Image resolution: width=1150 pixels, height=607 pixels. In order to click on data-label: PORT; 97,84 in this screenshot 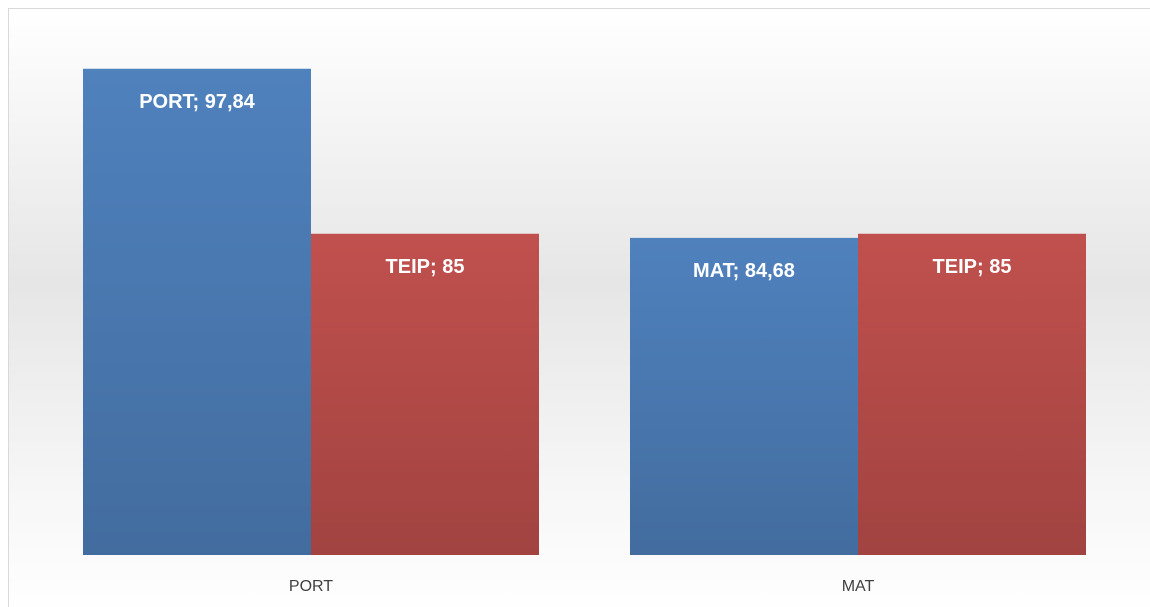, I will do `click(197, 102)`.